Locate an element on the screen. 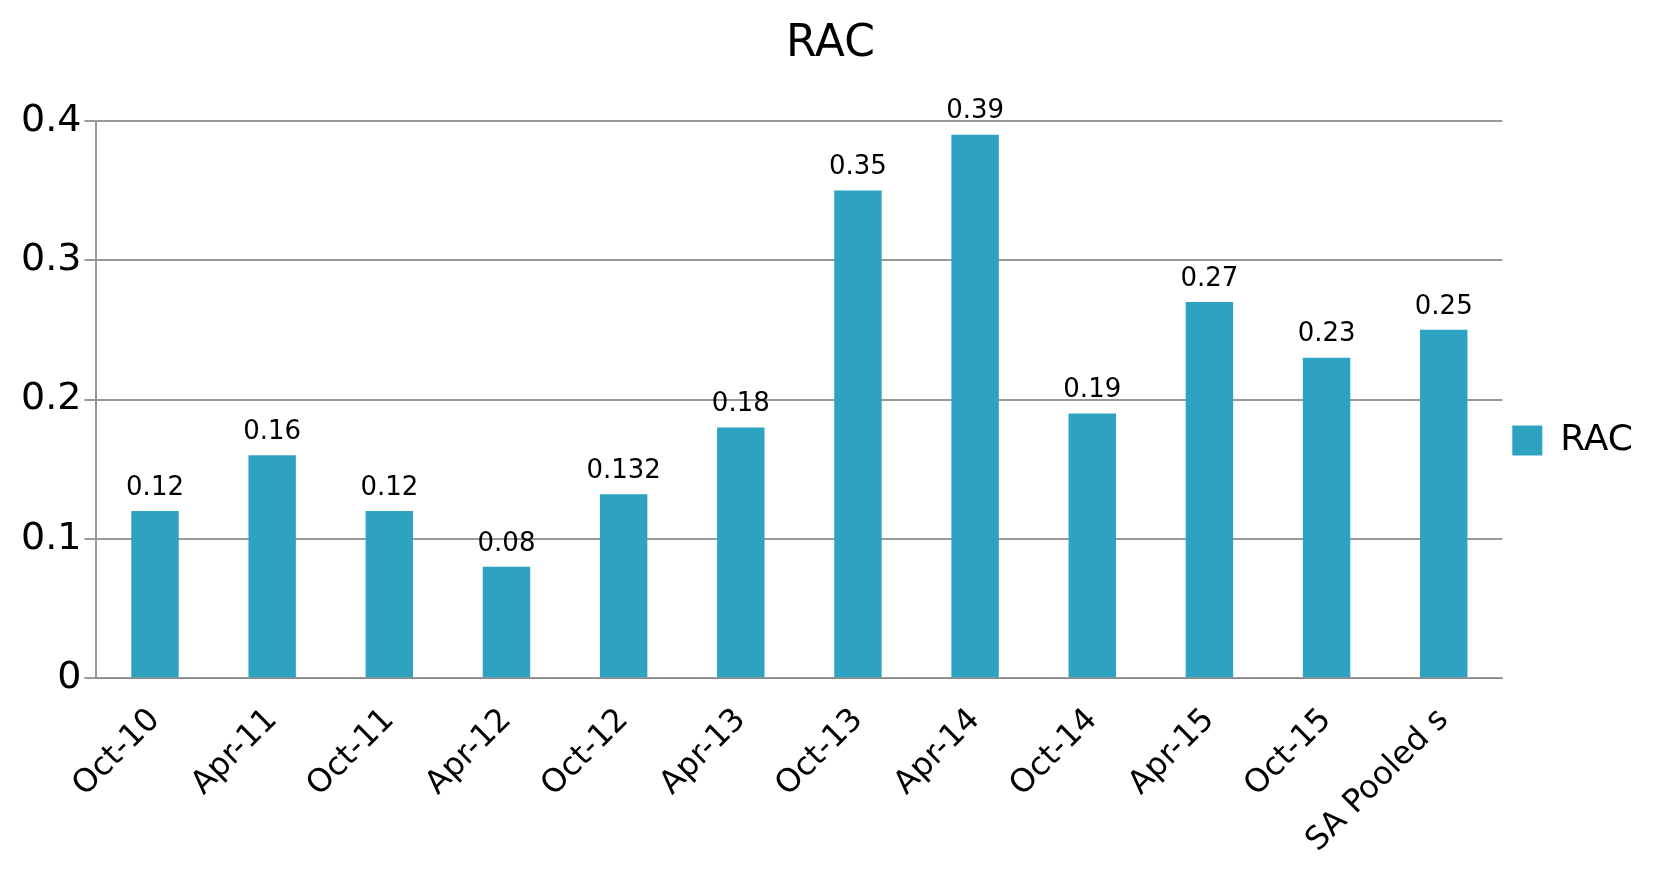  data-label: 0.16 is located at coordinates (272, 430).